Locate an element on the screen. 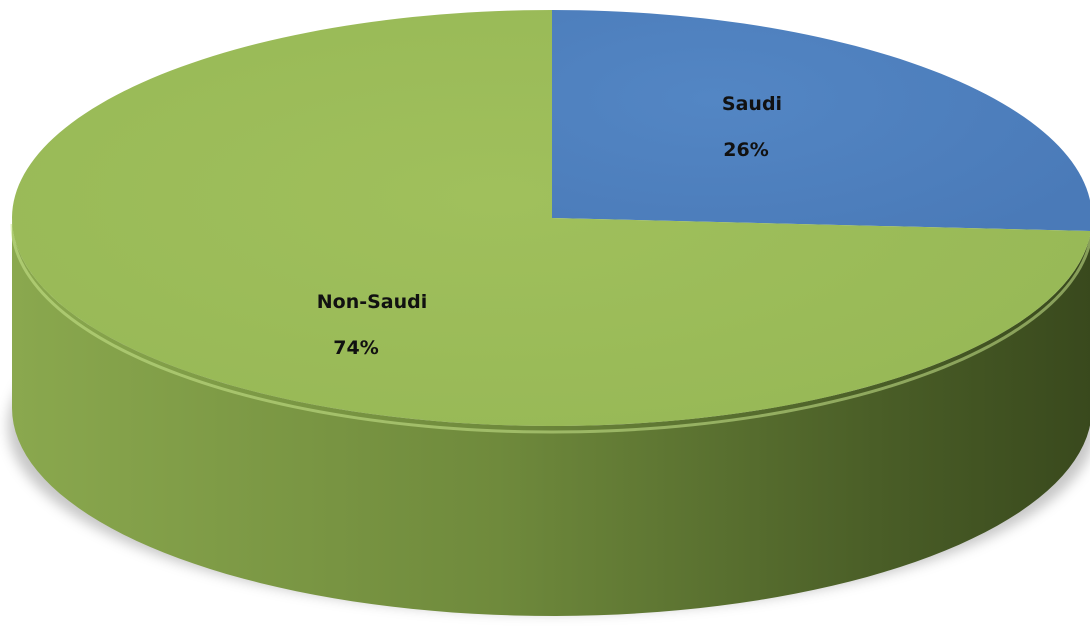  slice-percent-saudi: 26% is located at coordinates (745, 150).